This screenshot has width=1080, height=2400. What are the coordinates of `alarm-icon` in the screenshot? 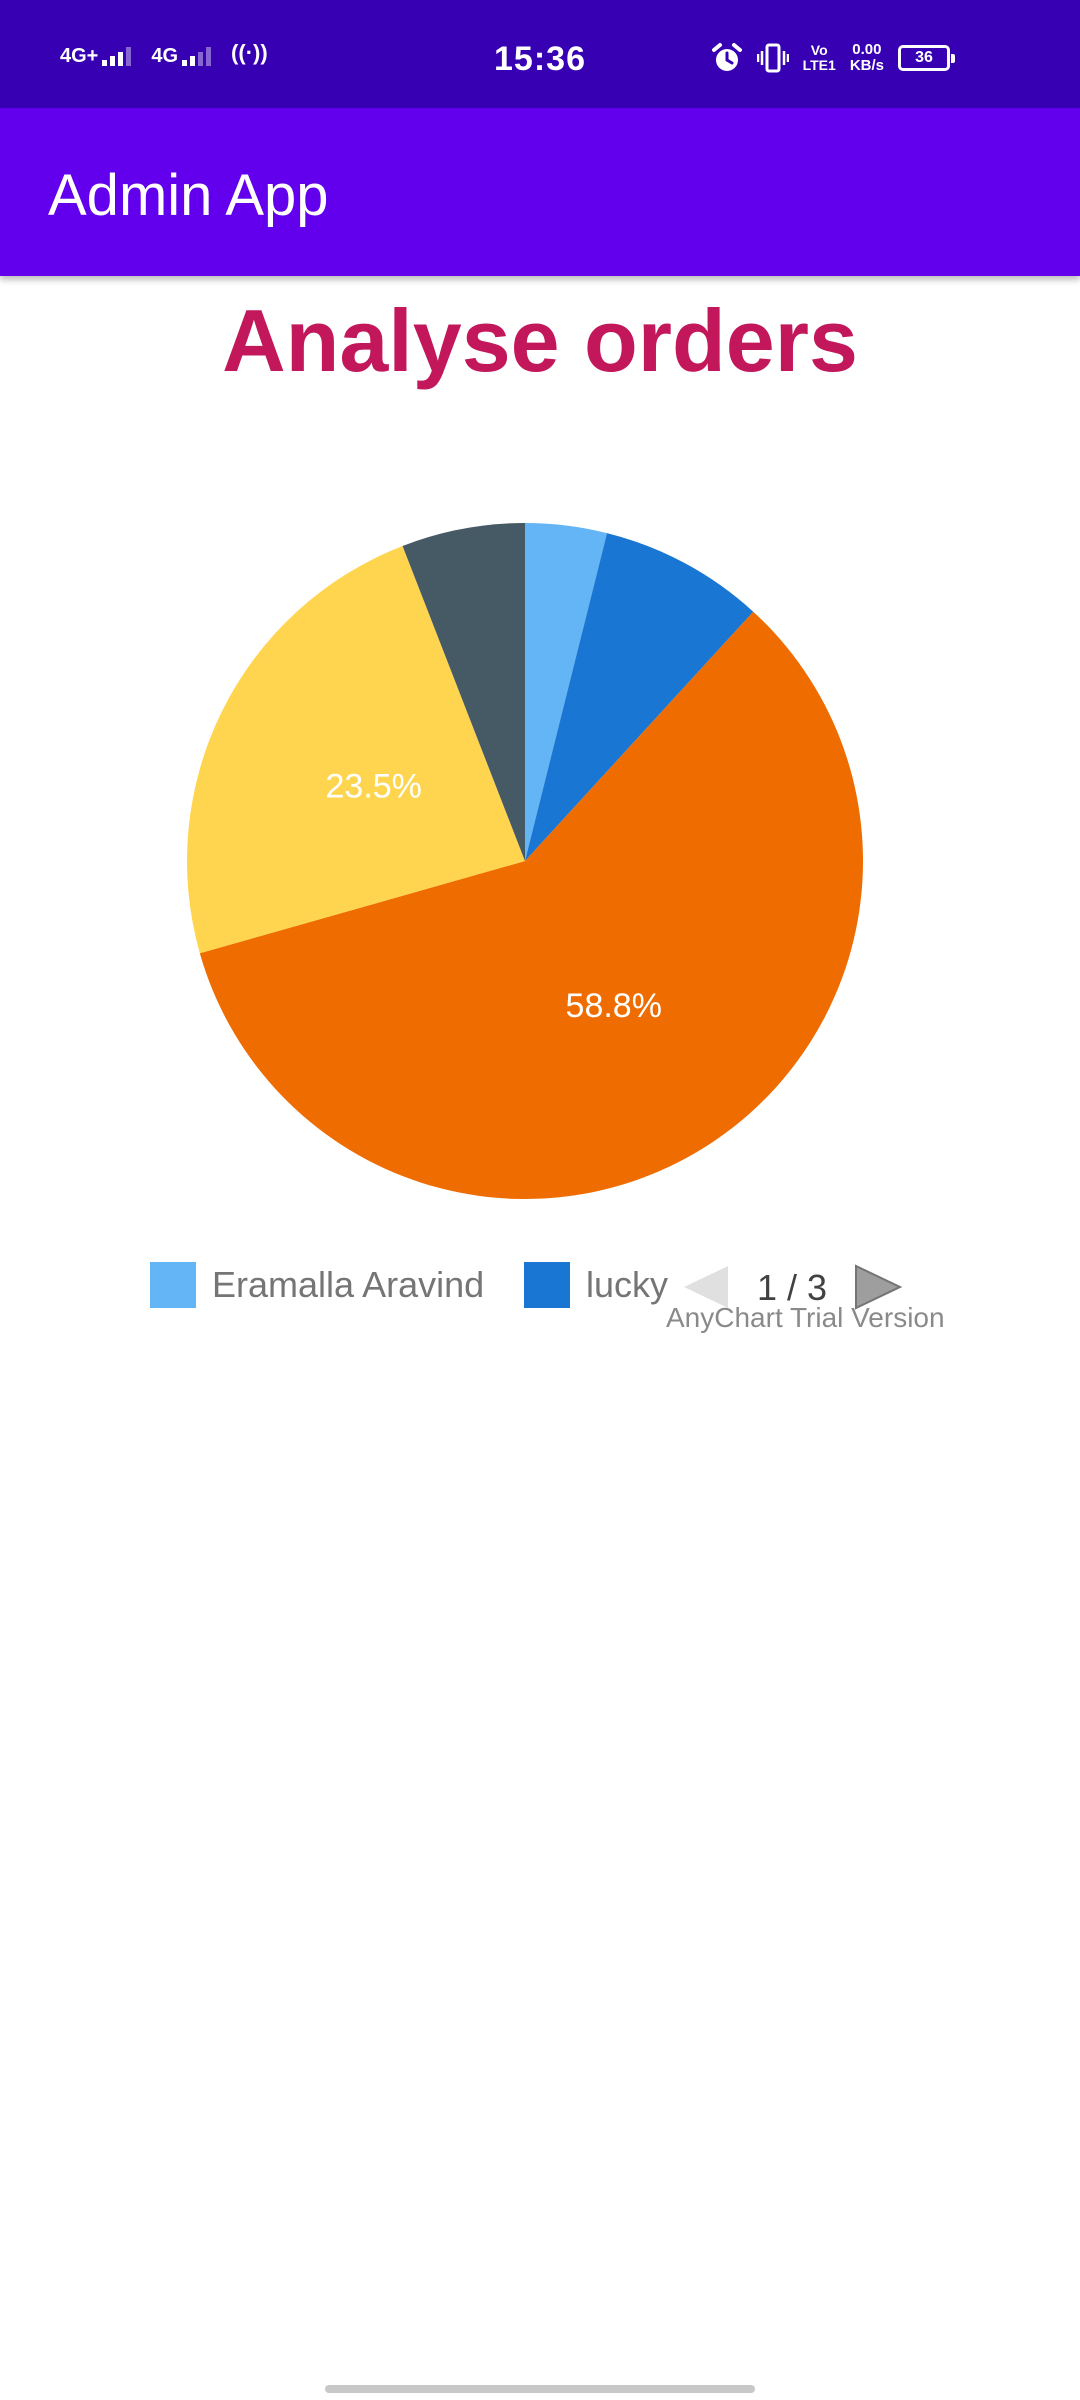 It's located at (726, 57).